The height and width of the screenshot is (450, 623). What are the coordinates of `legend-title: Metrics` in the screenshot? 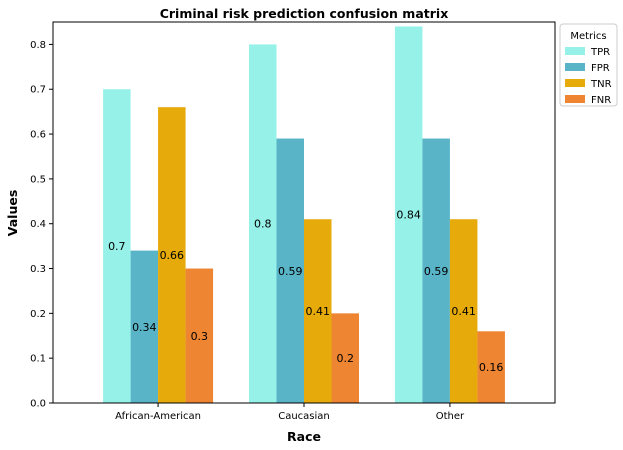 It's located at (588, 36).